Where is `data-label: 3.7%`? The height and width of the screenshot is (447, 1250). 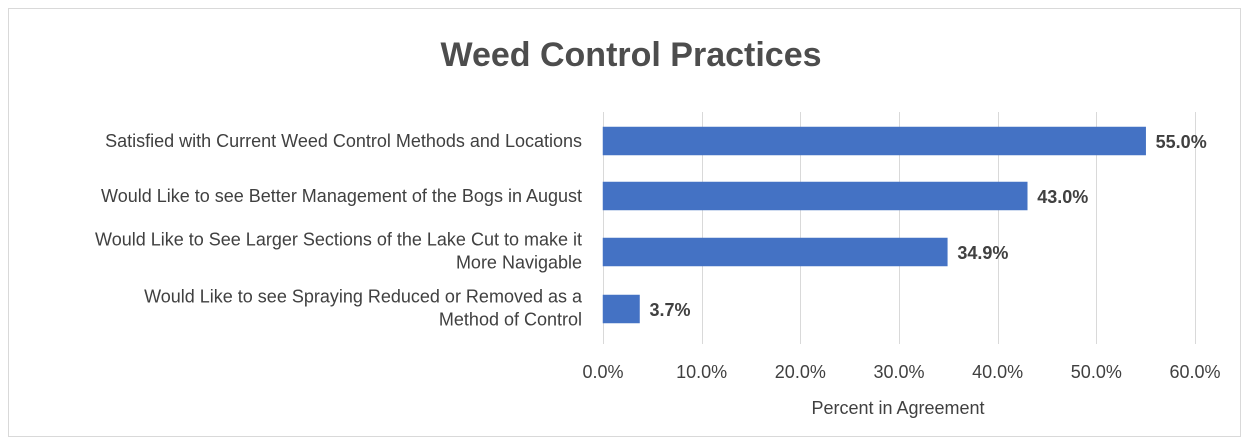 data-label: 3.7% is located at coordinates (670, 310).